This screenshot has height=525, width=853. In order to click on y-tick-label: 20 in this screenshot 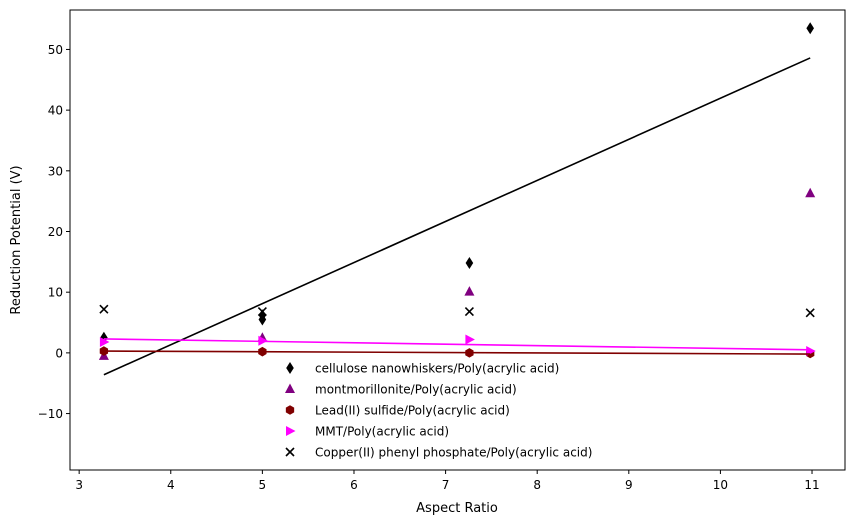, I will do `click(55, 232)`.